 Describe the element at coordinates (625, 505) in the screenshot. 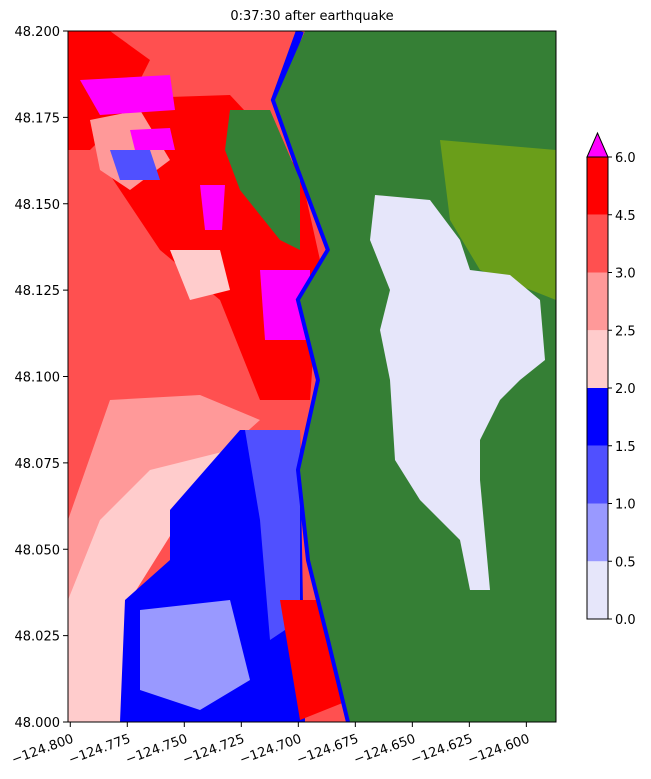

I see `colorbar-tick-label: 1.0` at that location.